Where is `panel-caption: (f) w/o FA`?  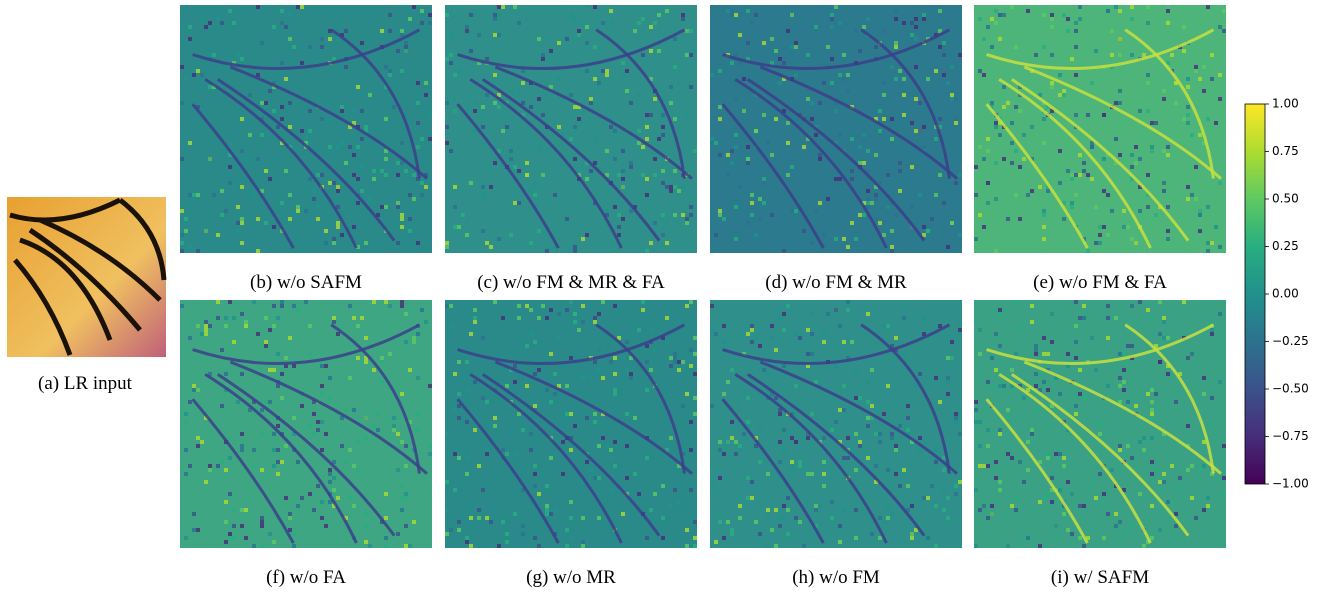 panel-caption: (f) w/o FA is located at coordinates (306, 577).